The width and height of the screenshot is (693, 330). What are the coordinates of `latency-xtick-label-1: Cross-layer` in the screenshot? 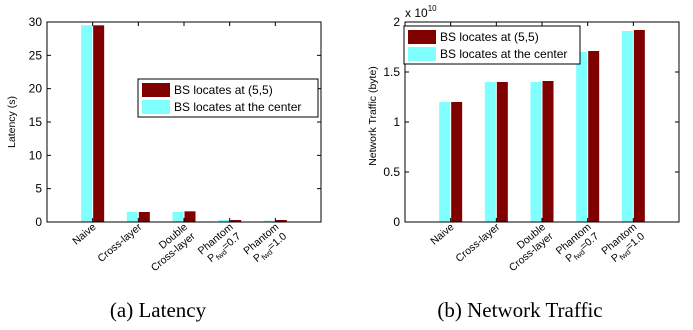 It's located at (119, 243).